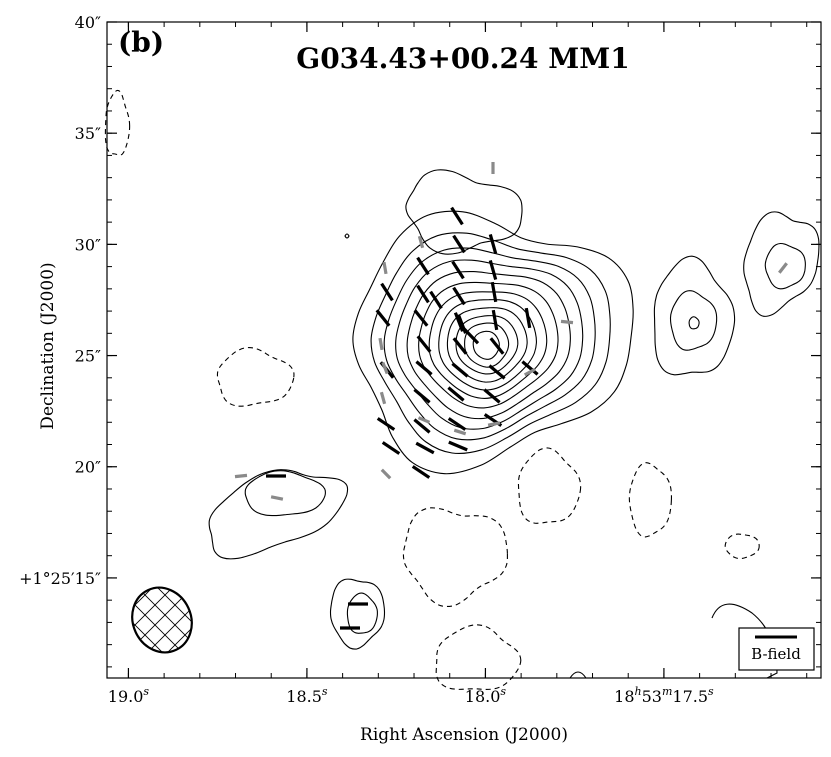 The image size is (831, 757). I want to click on contour-far-west-outer, so click(781, 264).